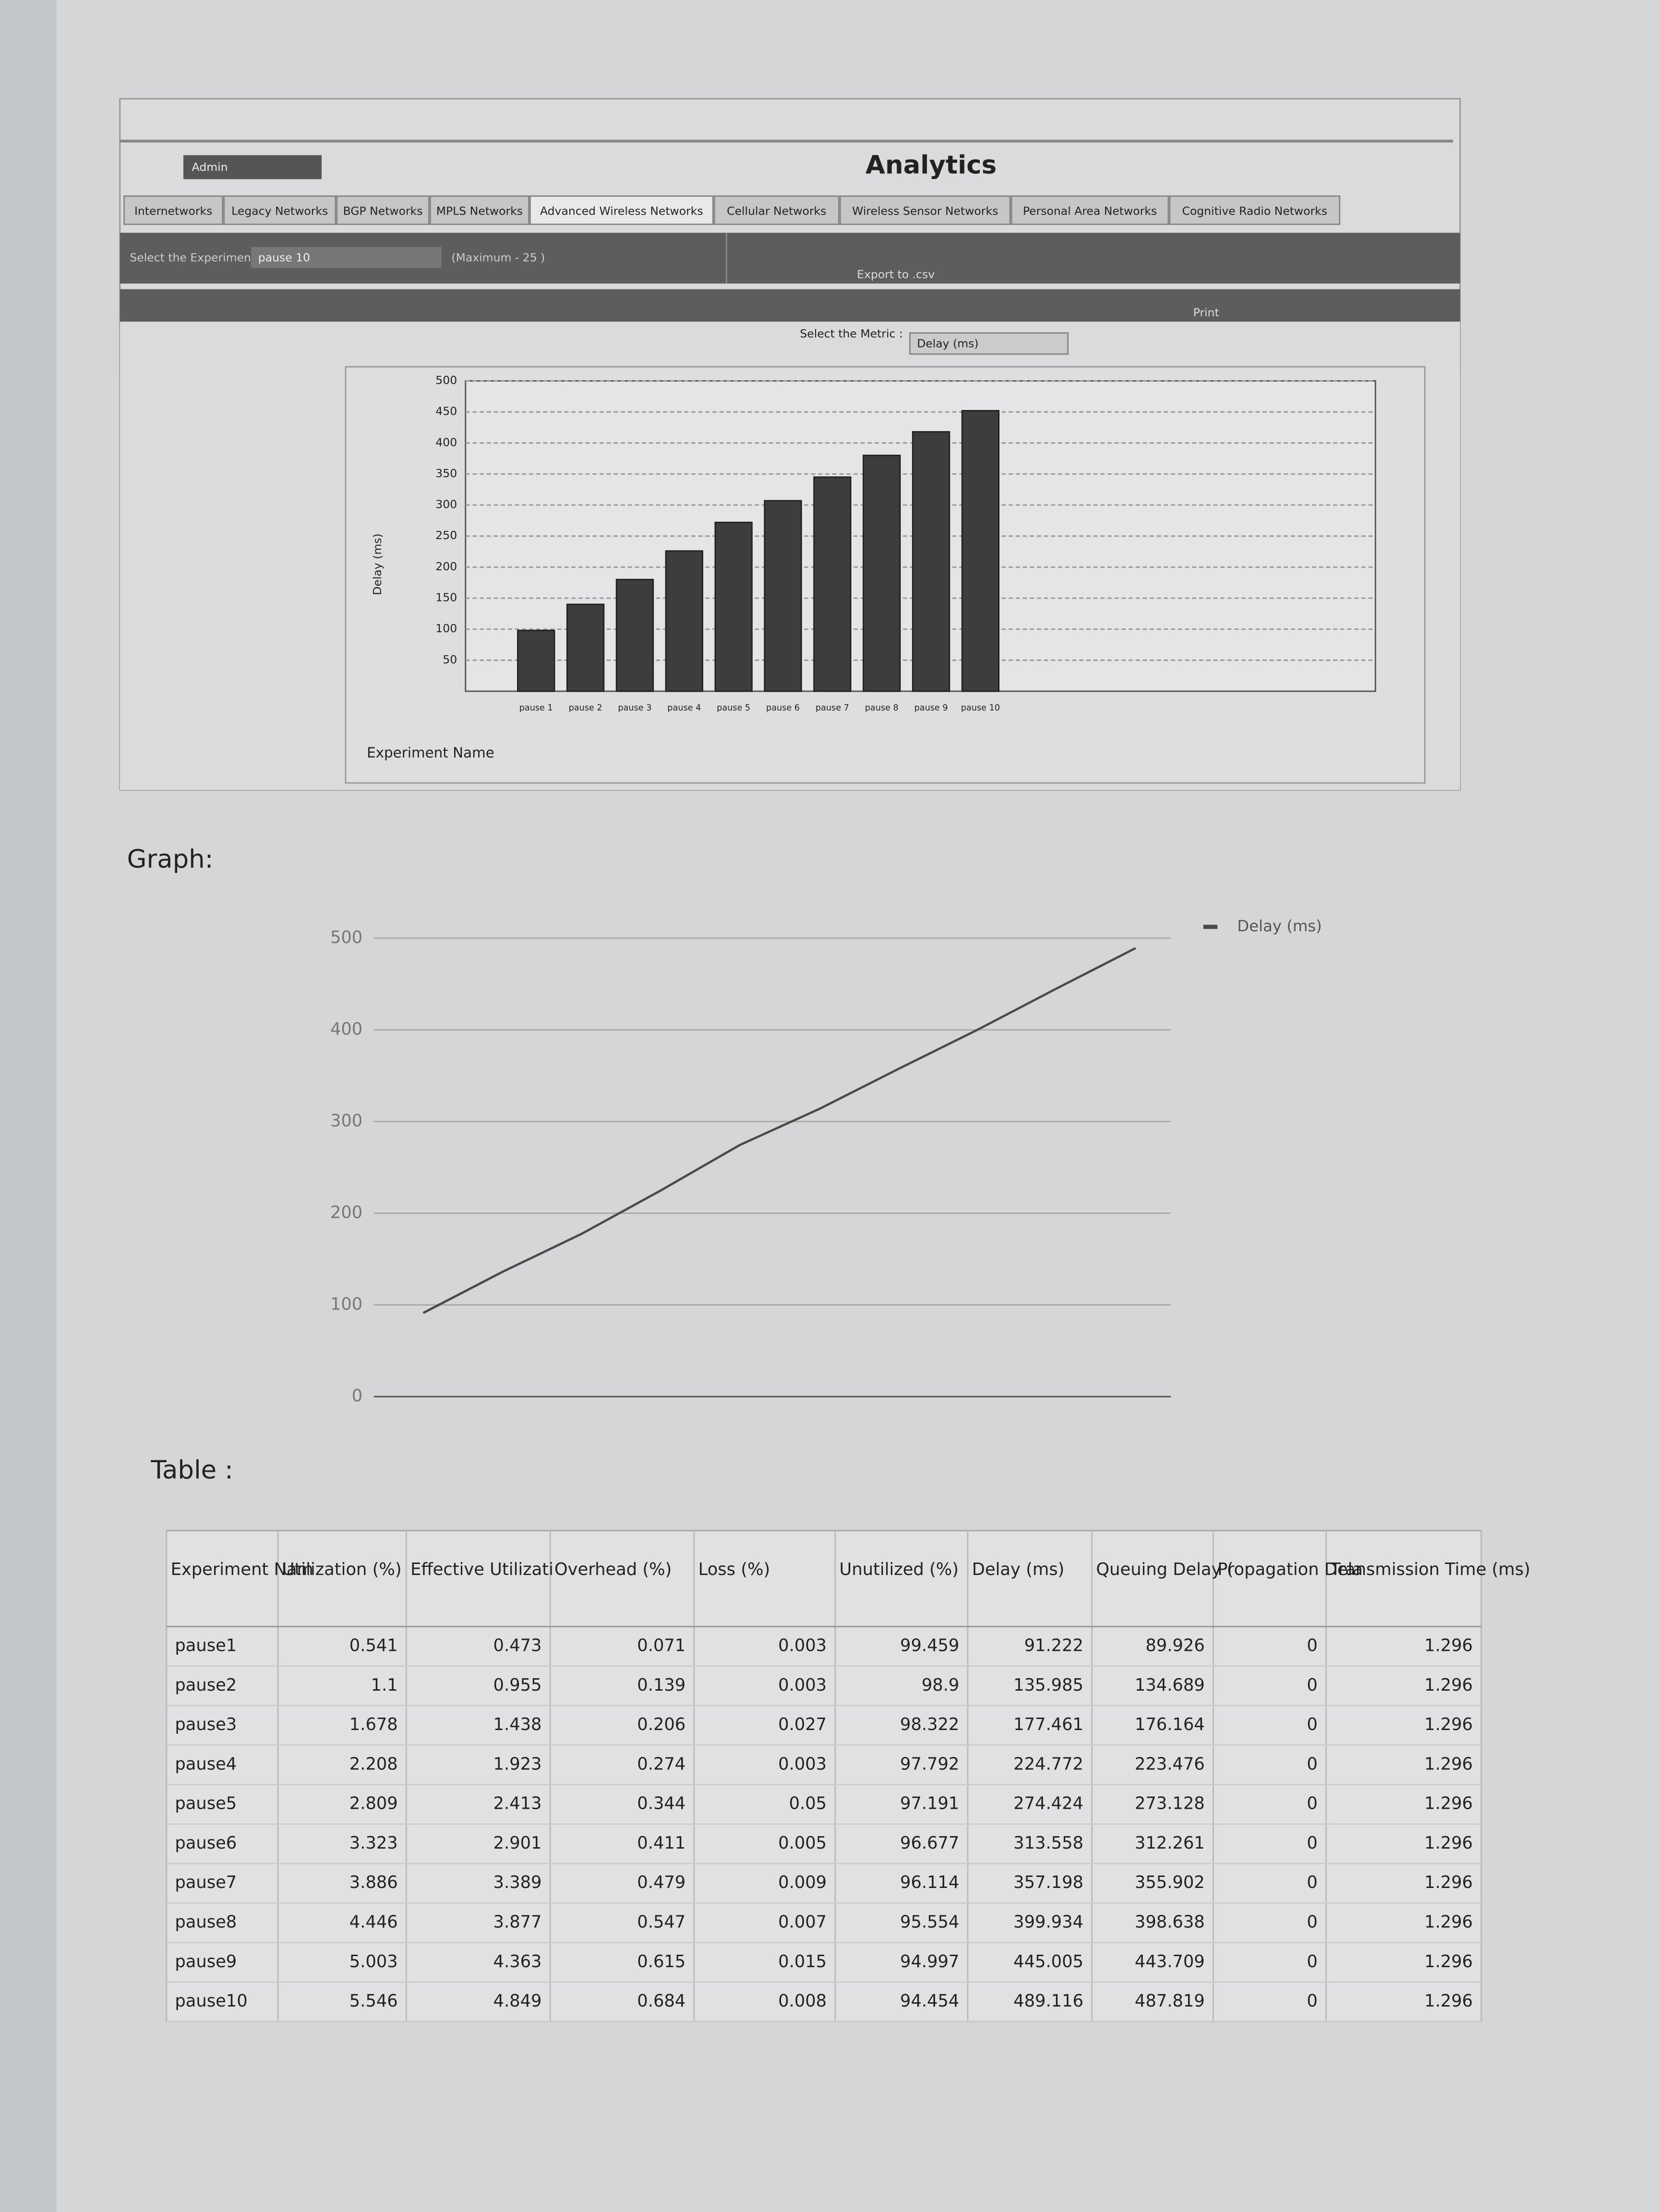 This screenshot has height=2212, width=1659. What do you see at coordinates (802, 1962) in the screenshot?
I see `cell: 0.015` at bounding box center [802, 1962].